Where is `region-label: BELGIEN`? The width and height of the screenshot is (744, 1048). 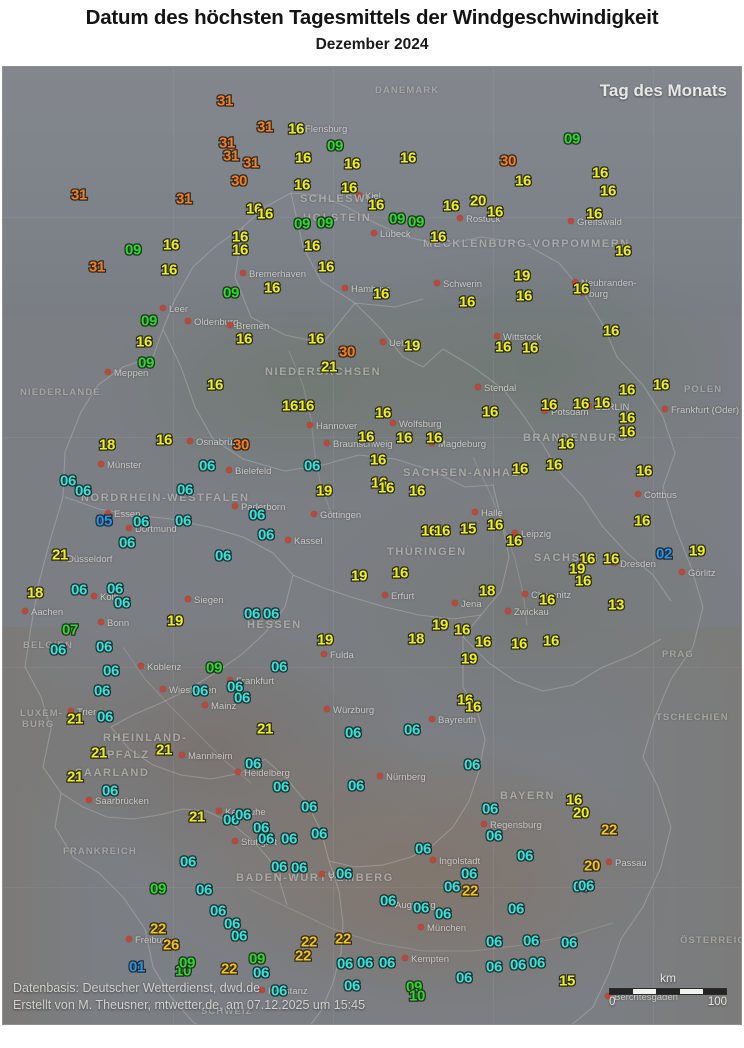 region-label: BELGIEN is located at coordinates (48, 645).